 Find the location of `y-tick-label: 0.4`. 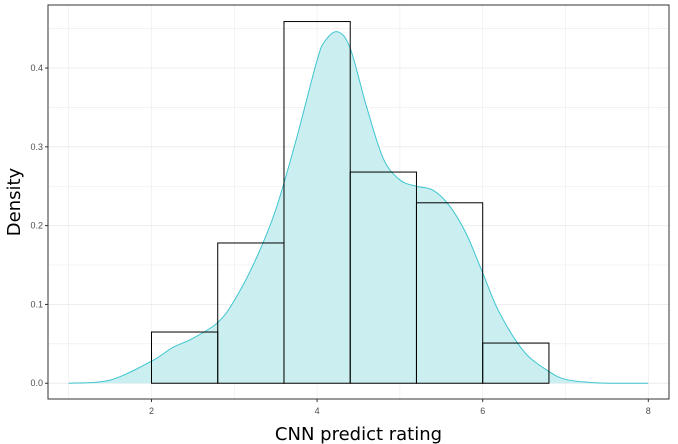

y-tick-label: 0.4 is located at coordinates (36, 68).